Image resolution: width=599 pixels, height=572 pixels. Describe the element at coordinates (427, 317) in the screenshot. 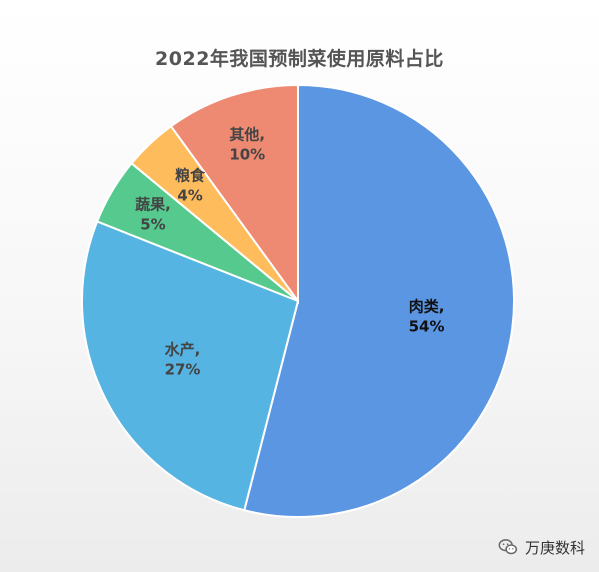

I see `slice-label-meat: 肉类, 54%` at that location.